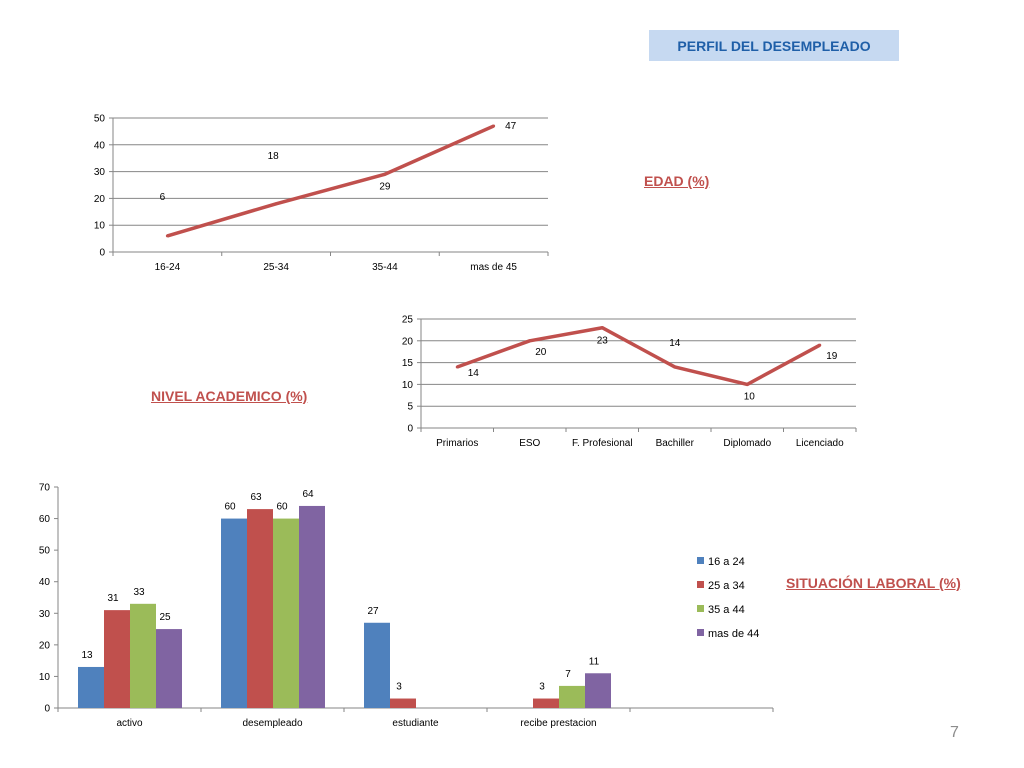 This screenshot has width=1024, height=768. Describe the element at coordinates (594, 661) in the screenshot. I see `situacion-data-label: 11` at that location.